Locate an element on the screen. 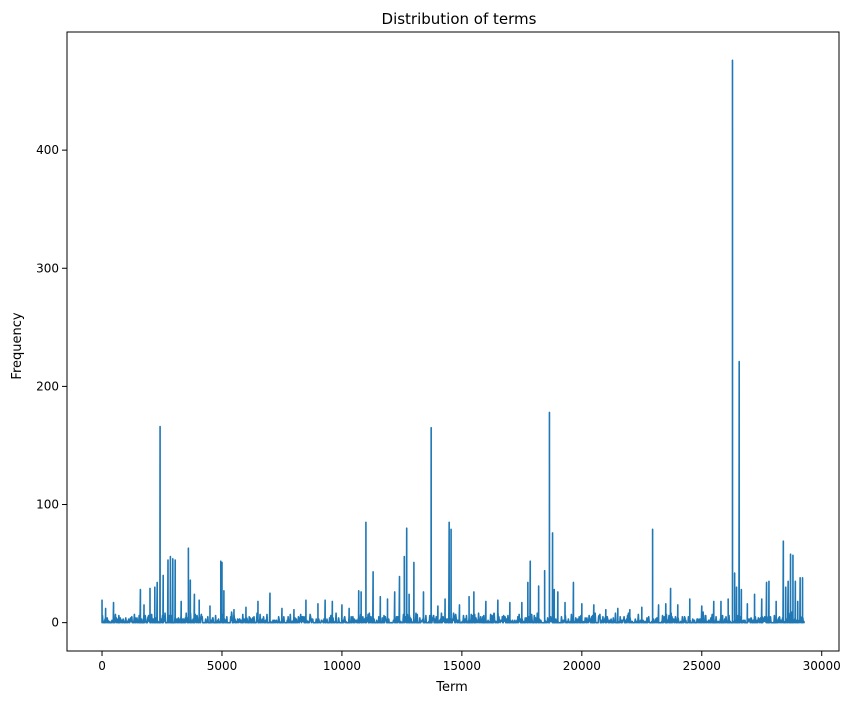  y-tick-label: 0 is located at coordinates (55, 623).